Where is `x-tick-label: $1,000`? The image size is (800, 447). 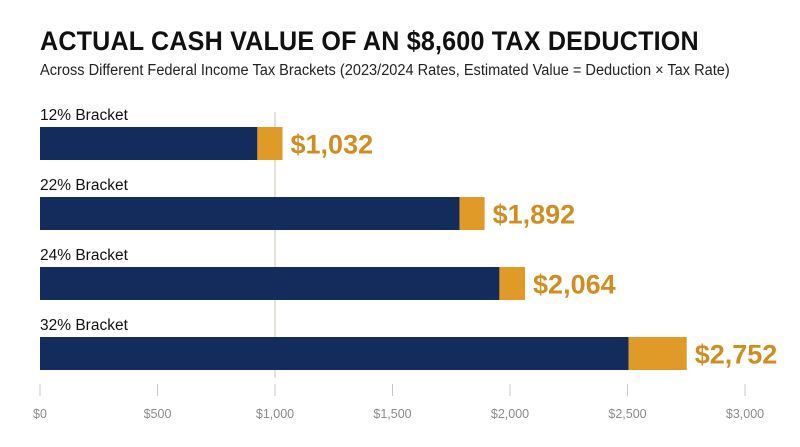 x-tick-label: $1,000 is located at coordinates (275, 414).